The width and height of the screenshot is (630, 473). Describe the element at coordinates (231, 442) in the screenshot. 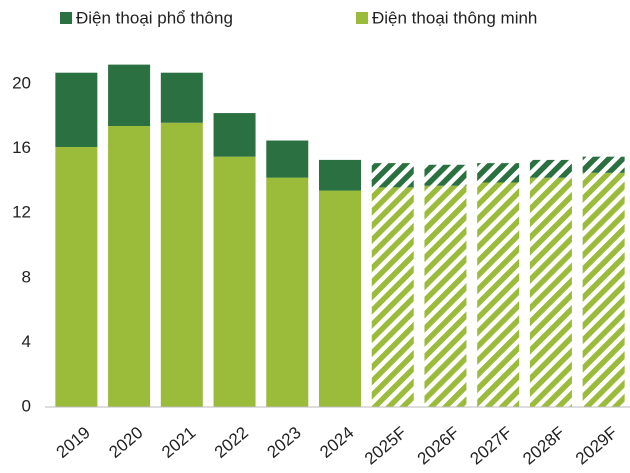

I see `x-tick-label: 2022` at that location.